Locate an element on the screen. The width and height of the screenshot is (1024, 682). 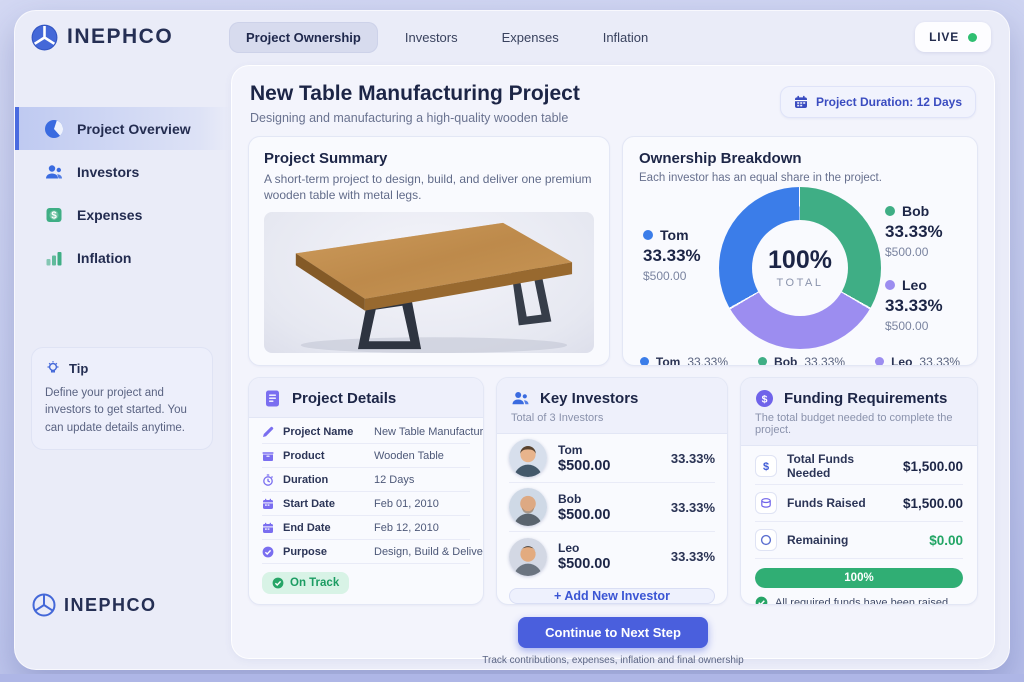
brand-logo-icon is located at coordinates (44, 37).